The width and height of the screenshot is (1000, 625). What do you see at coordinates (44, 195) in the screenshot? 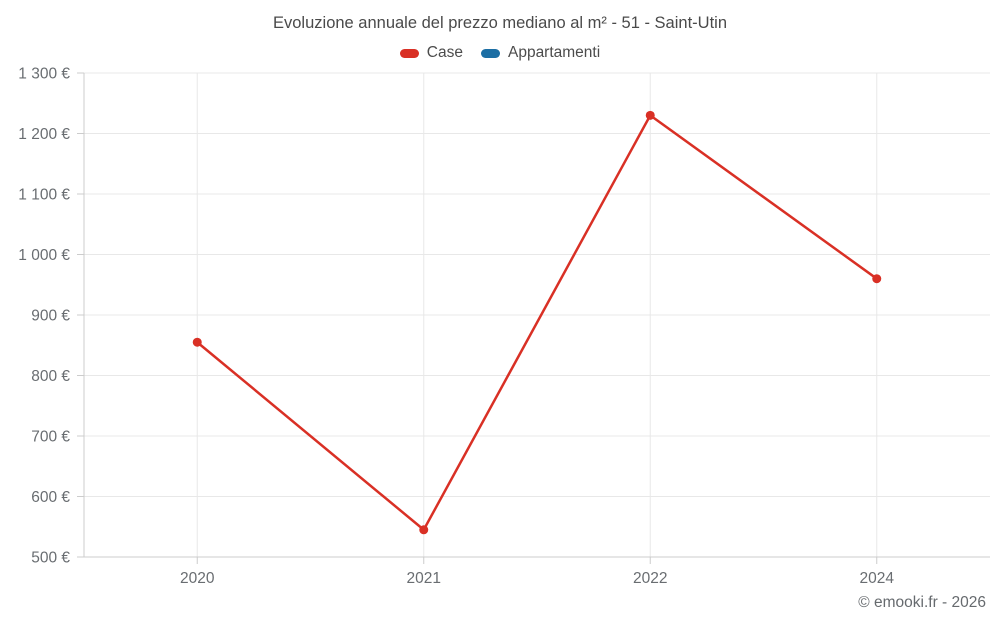
I see `y-tick-label: 1 100 €` at bounding box center [44, 195].